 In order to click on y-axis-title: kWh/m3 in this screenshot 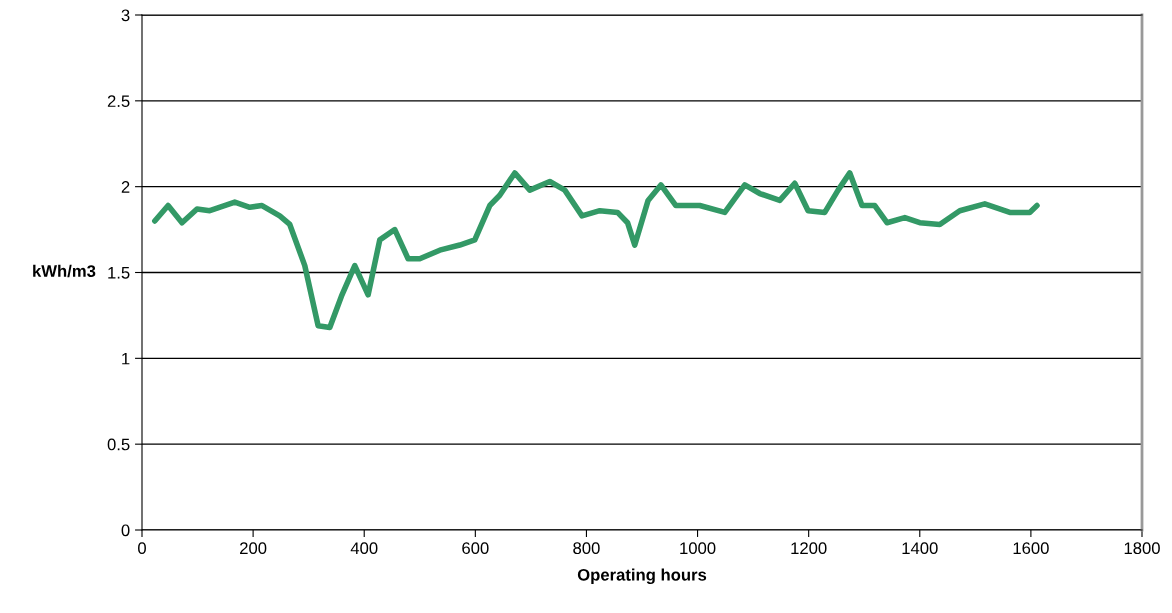, I will do `click(64, 271)`.